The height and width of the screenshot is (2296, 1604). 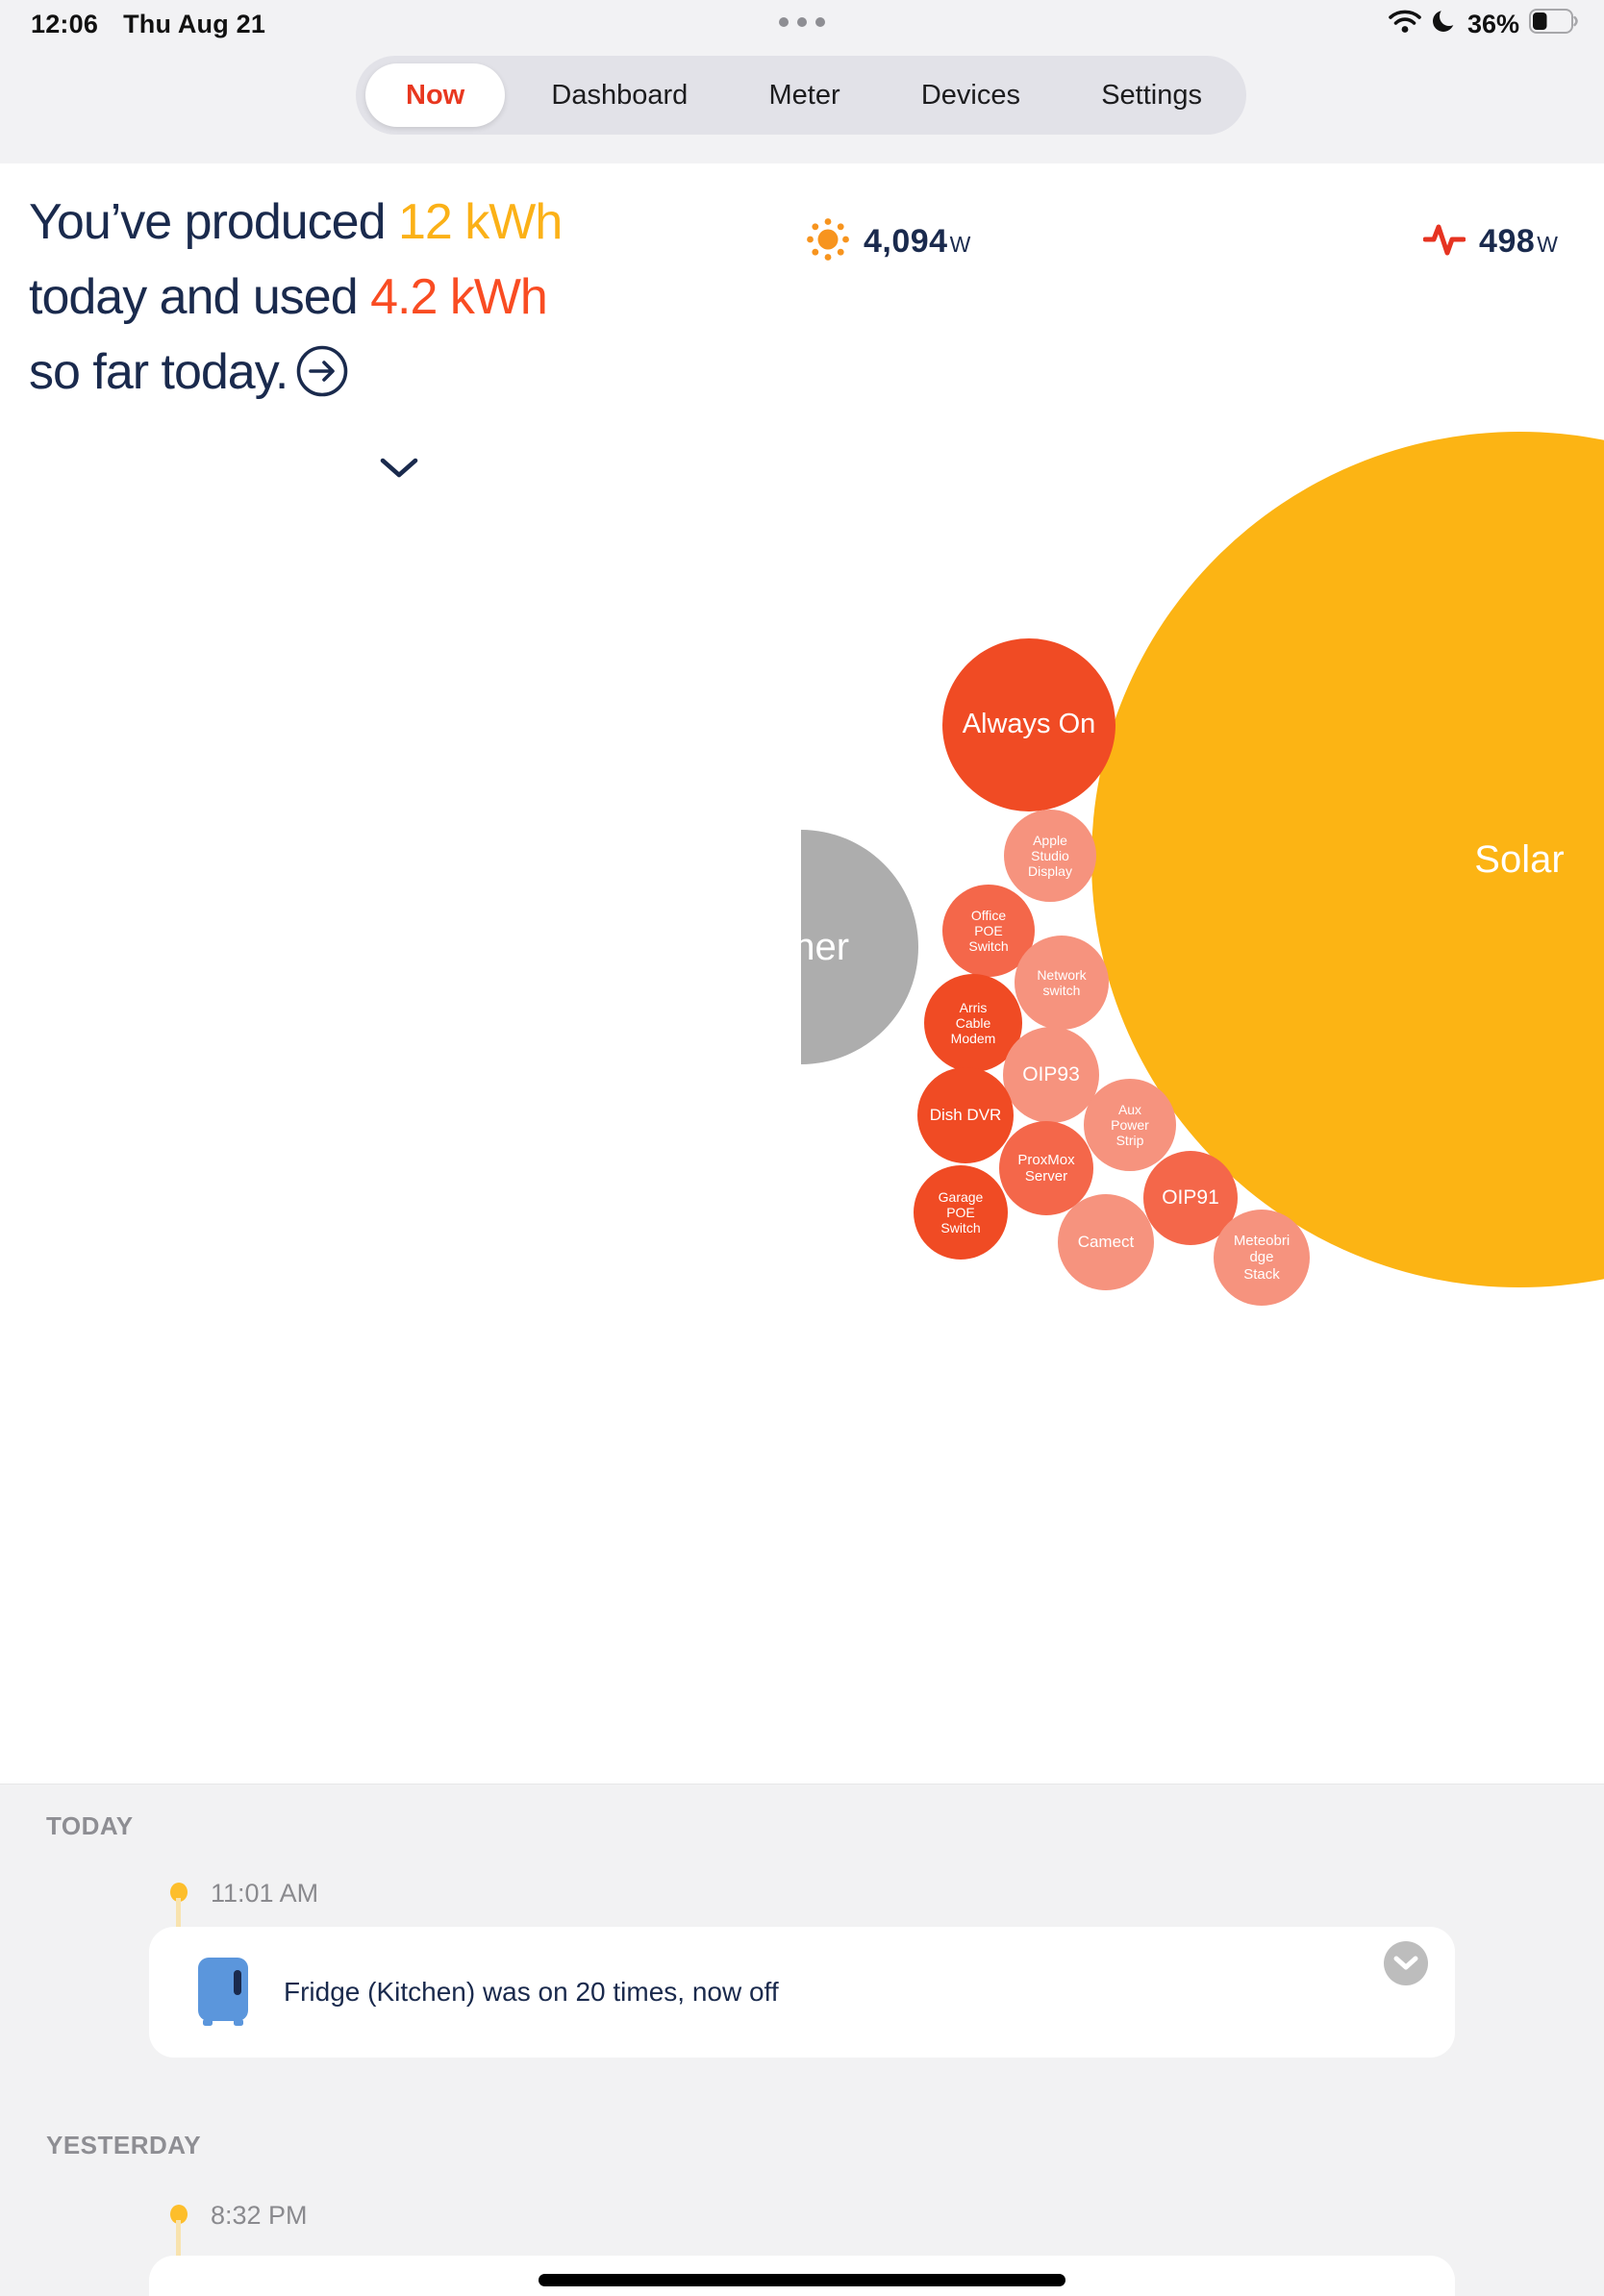 What do you see at coordinates (259, 2215) in the screenshot?
I see `event-time: 8:32 PM` at bounding box center [259, 2215].